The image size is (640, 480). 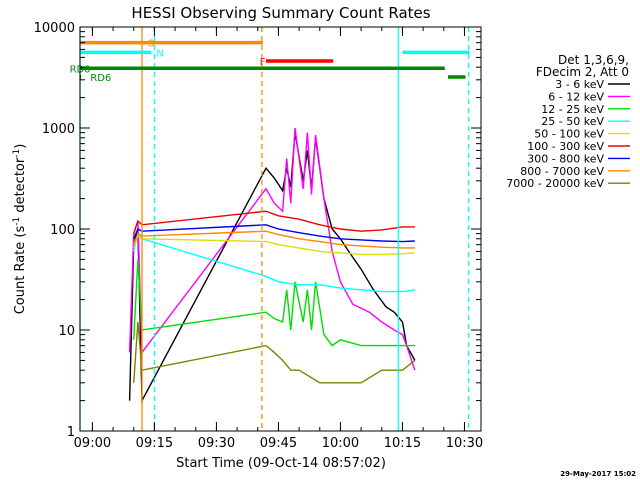 What do you see at coordinates (154, 443) in the screenshot?
I see `x-tick-label: 09:15` at bounding box center [154, 443].